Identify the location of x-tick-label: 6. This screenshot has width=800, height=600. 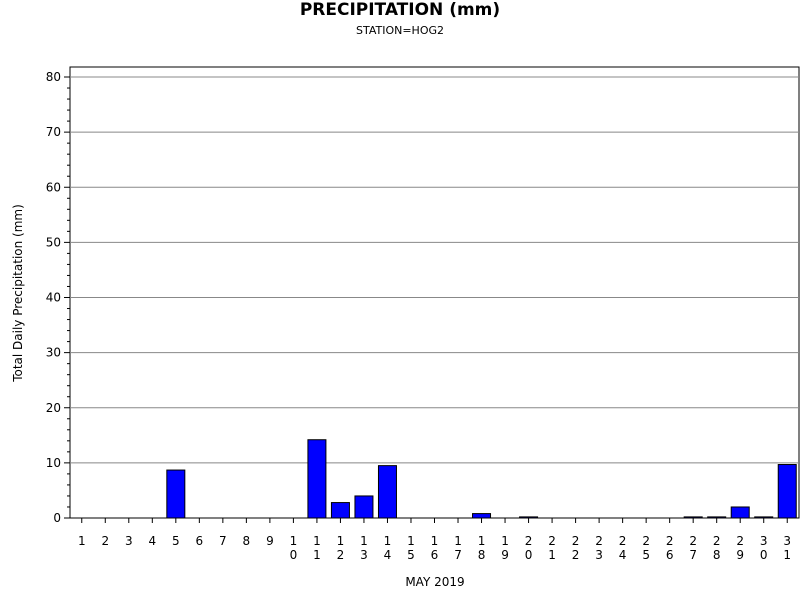
(200, 541).